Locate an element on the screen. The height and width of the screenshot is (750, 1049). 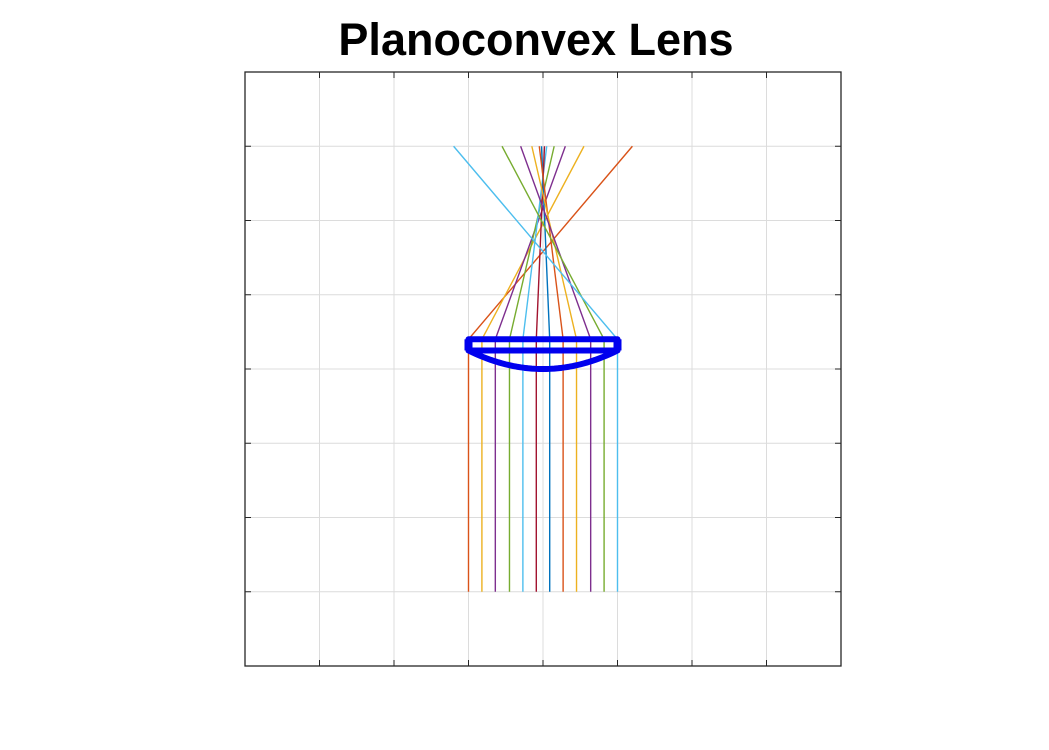
lens is located at coordinates (543, 354).